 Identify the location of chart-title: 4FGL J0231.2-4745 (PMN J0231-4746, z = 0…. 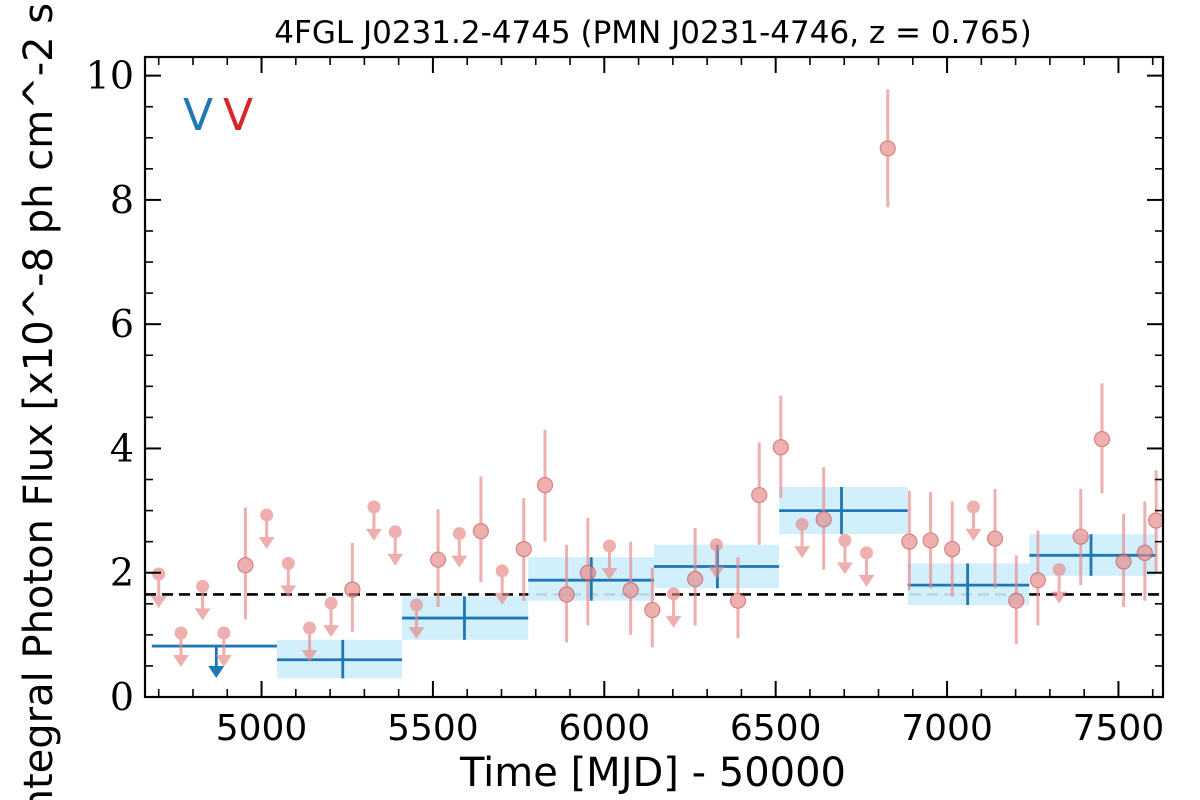
(652, 33).